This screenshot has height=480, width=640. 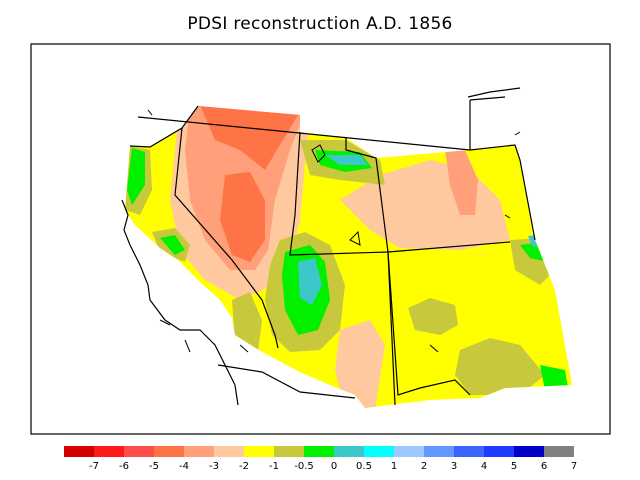 I want to click on legend-label: 4, so click(x=484, y=466).